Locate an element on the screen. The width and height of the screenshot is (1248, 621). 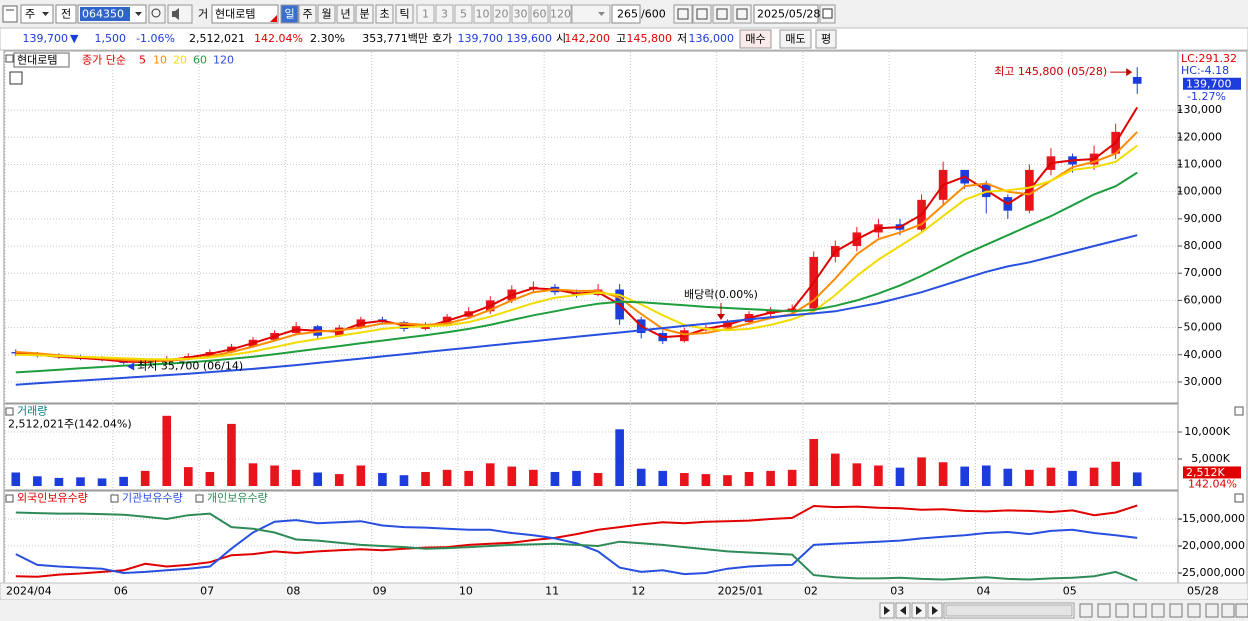
y-tick-label: -20,000,000 is located at coordinates (1211, 545).